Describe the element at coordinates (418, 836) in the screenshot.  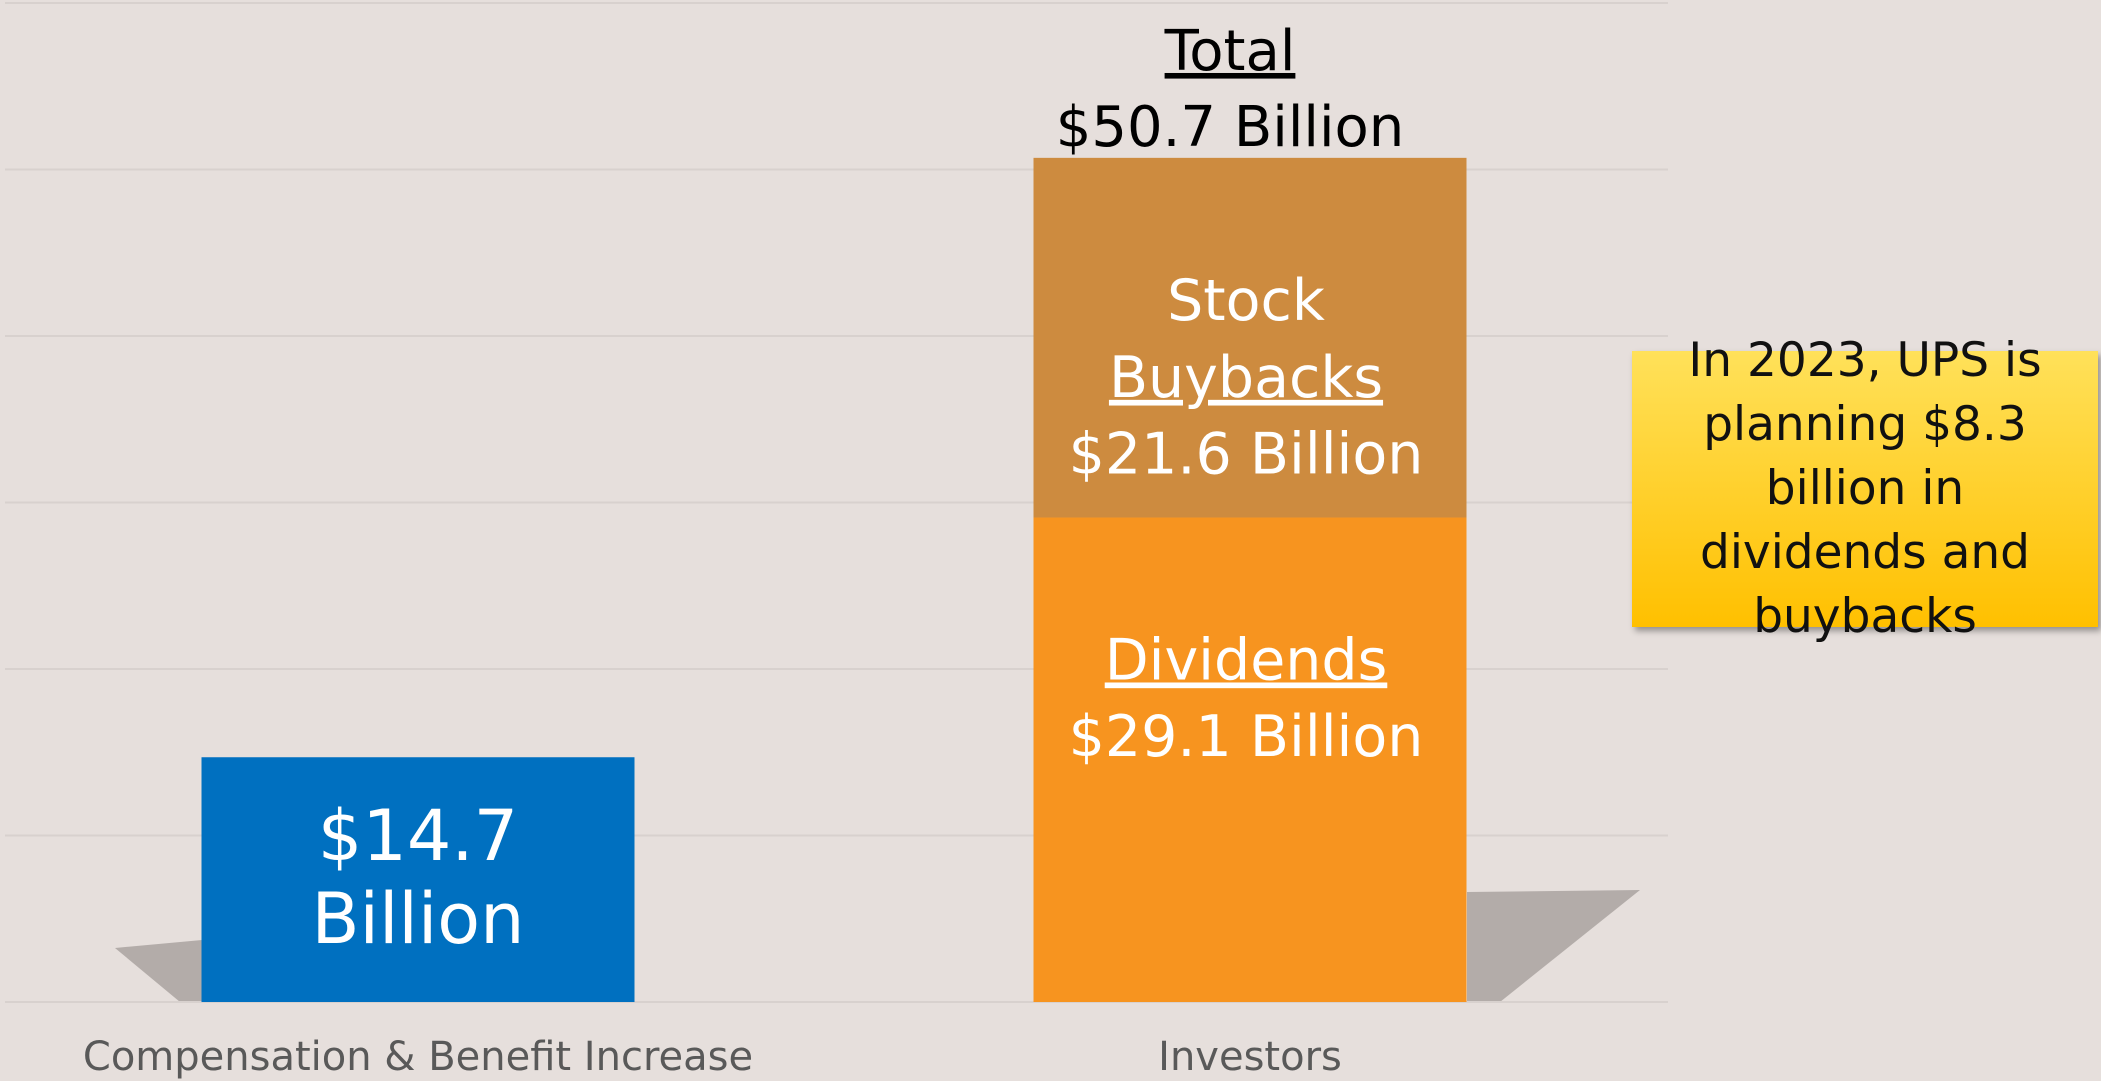
I see `value-label-line: $14.7` at that location.